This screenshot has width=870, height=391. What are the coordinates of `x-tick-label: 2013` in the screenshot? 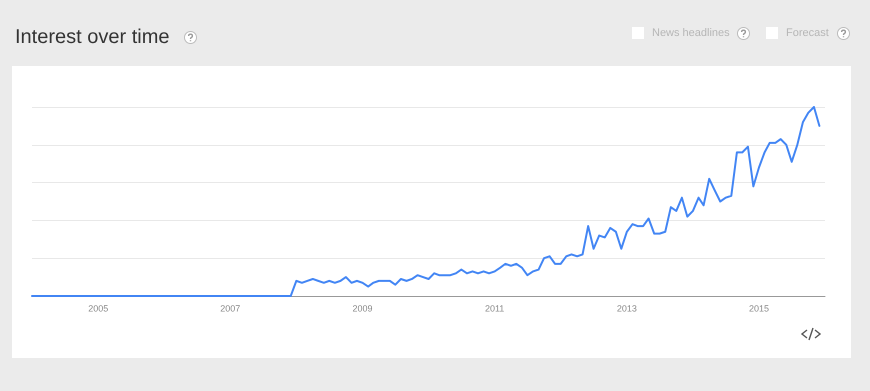 It's located at (626, 309).